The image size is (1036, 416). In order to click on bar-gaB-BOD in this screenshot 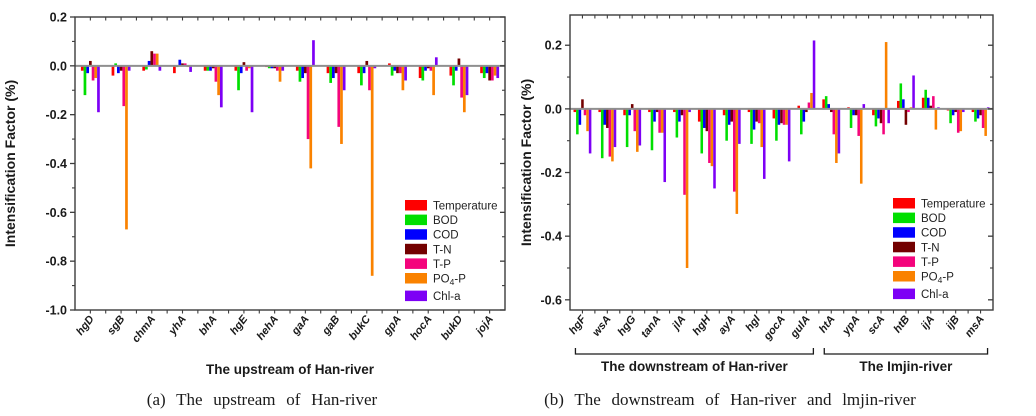, I will do `click(331, 74)`.